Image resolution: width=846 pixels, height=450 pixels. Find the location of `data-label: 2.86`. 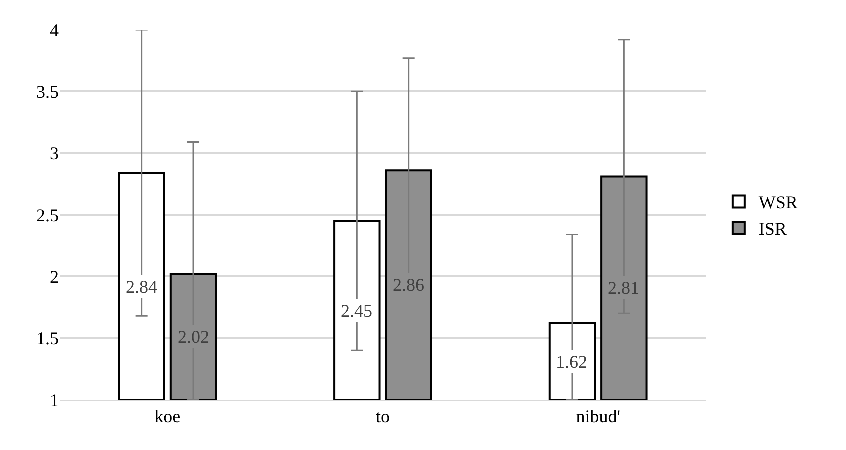

data-label: 2.86 is located at coordinates (408, 285).